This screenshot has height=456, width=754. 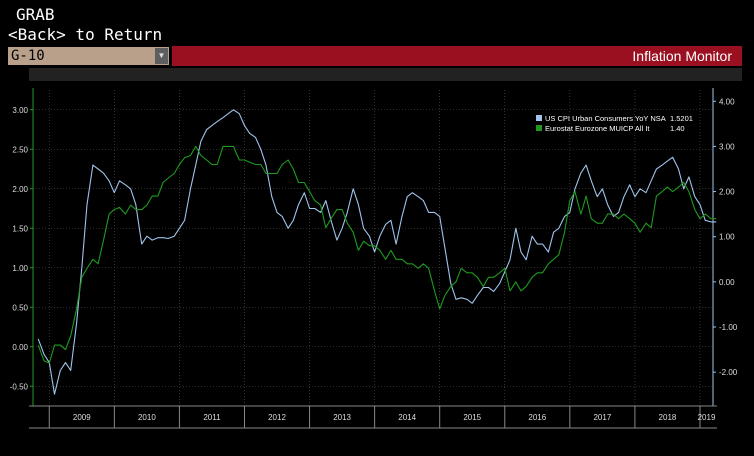 What do you see at coordinates (602, 417) in the screenshot?
I see `x-axis-tick-label: 2017` at bounding box center [602, 417].